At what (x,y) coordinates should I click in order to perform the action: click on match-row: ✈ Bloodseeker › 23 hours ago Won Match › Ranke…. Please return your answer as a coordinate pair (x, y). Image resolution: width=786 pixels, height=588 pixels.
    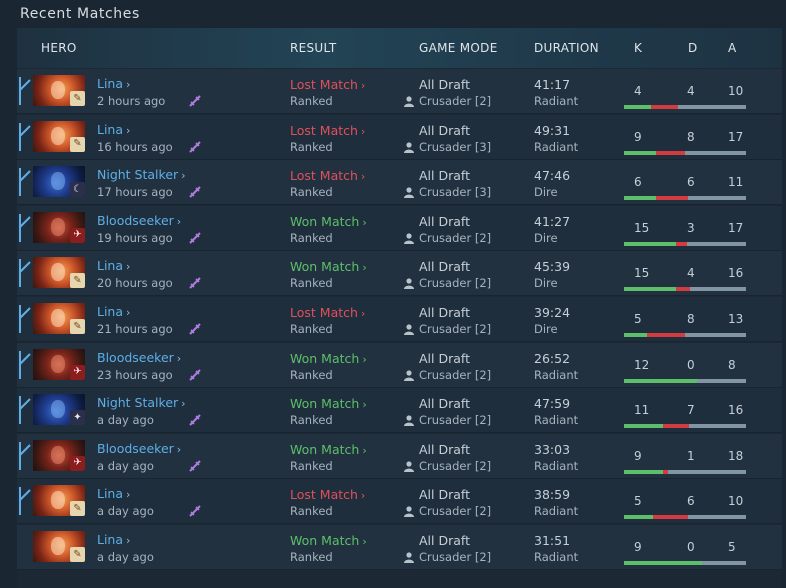
    Looking at the image, I should click on (399, 365).